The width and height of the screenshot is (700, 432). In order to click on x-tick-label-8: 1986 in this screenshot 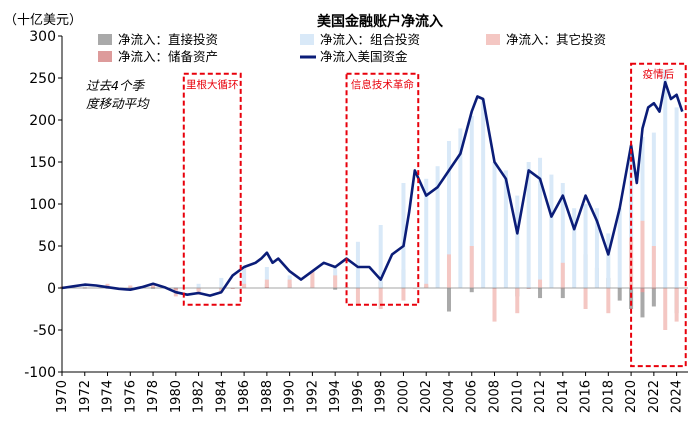, I will do `click(244, 396)`.